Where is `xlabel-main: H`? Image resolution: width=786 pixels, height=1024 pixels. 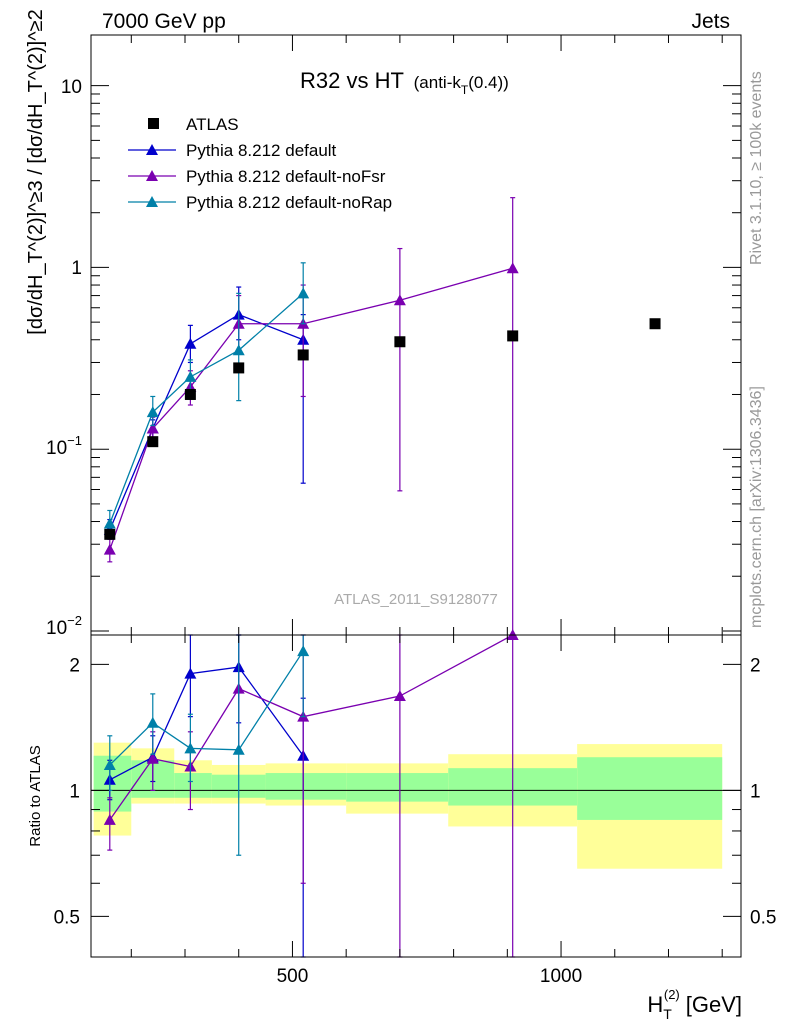 xlabel-main: H is located at coordinates (655, 1004).